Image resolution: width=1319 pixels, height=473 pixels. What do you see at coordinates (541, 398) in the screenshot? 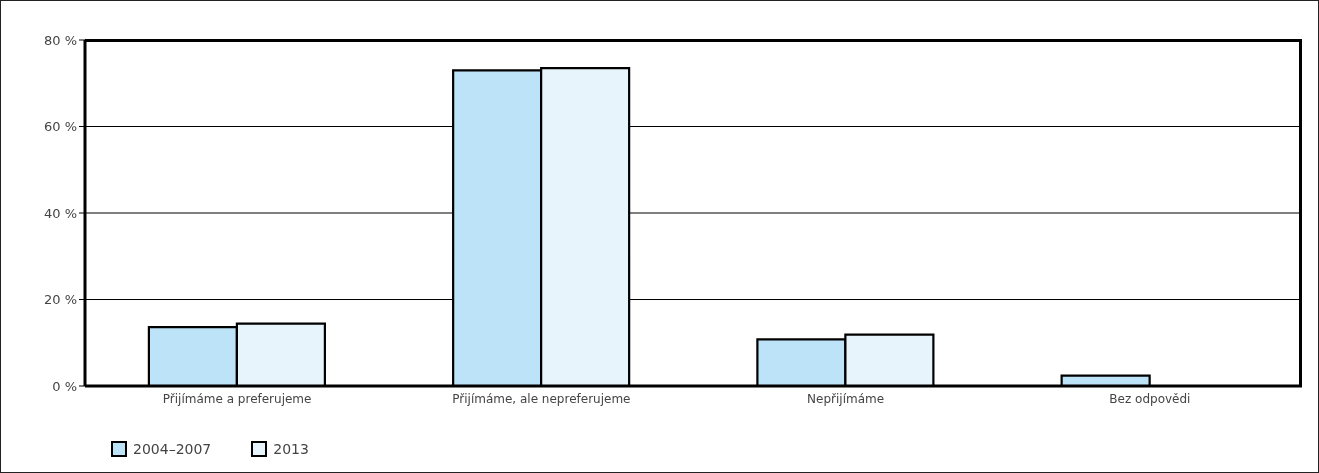
I see `x-tick-label: Přijímáme, ale nepreferujeme` at bounding box center [541, 398].